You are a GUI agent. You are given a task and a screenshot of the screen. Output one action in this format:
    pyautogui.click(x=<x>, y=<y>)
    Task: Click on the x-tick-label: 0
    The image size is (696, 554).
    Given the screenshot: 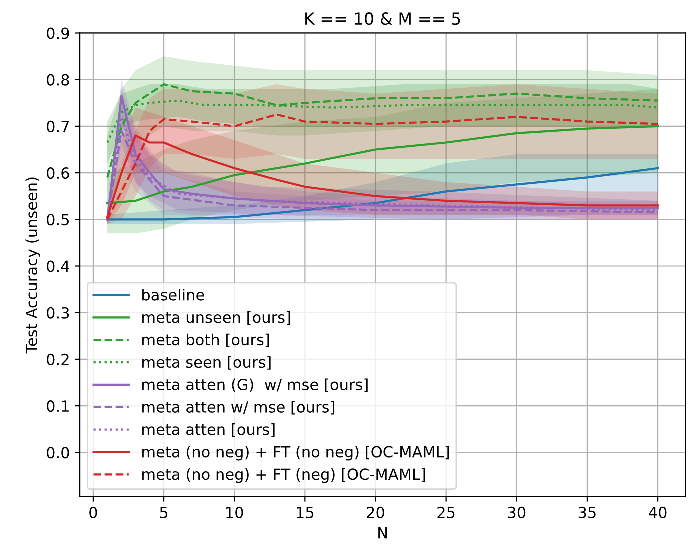 What is the action you would take?
    pyautogui.click(x=94, y=512)
    